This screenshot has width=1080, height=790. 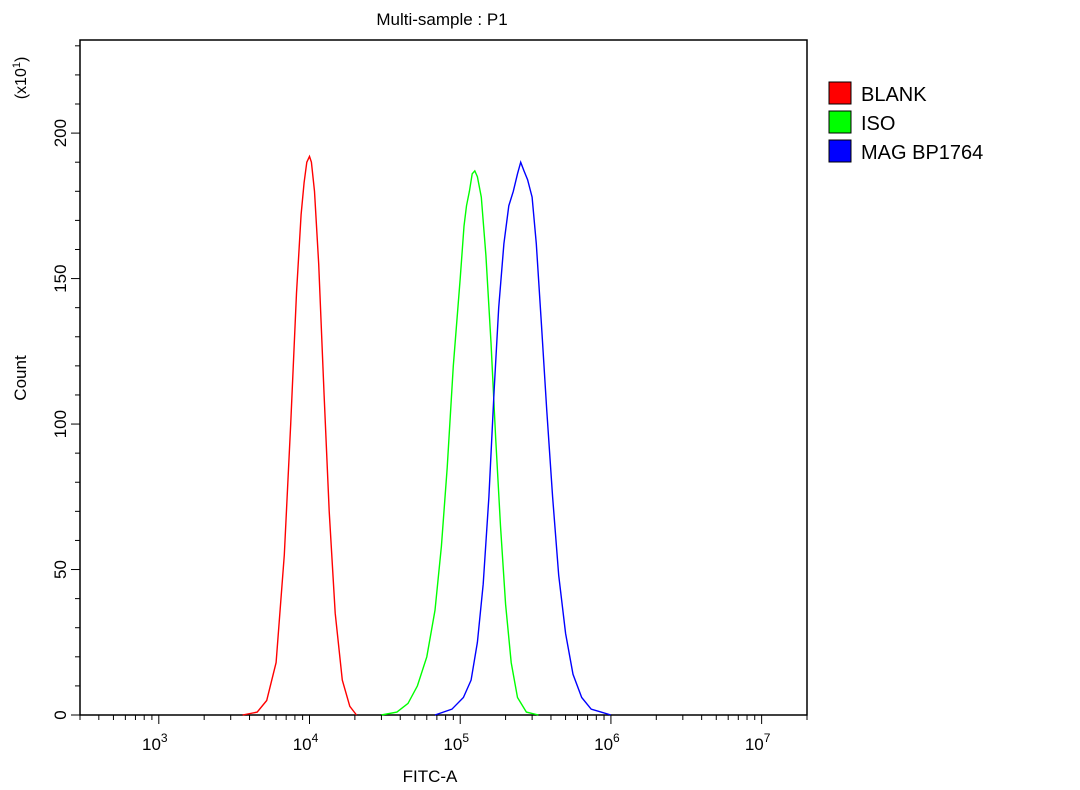 What do you see at coordinates (20, 378) in the screenshot?
I see `y-axis-label: Count` at bounding box center [20, 378].